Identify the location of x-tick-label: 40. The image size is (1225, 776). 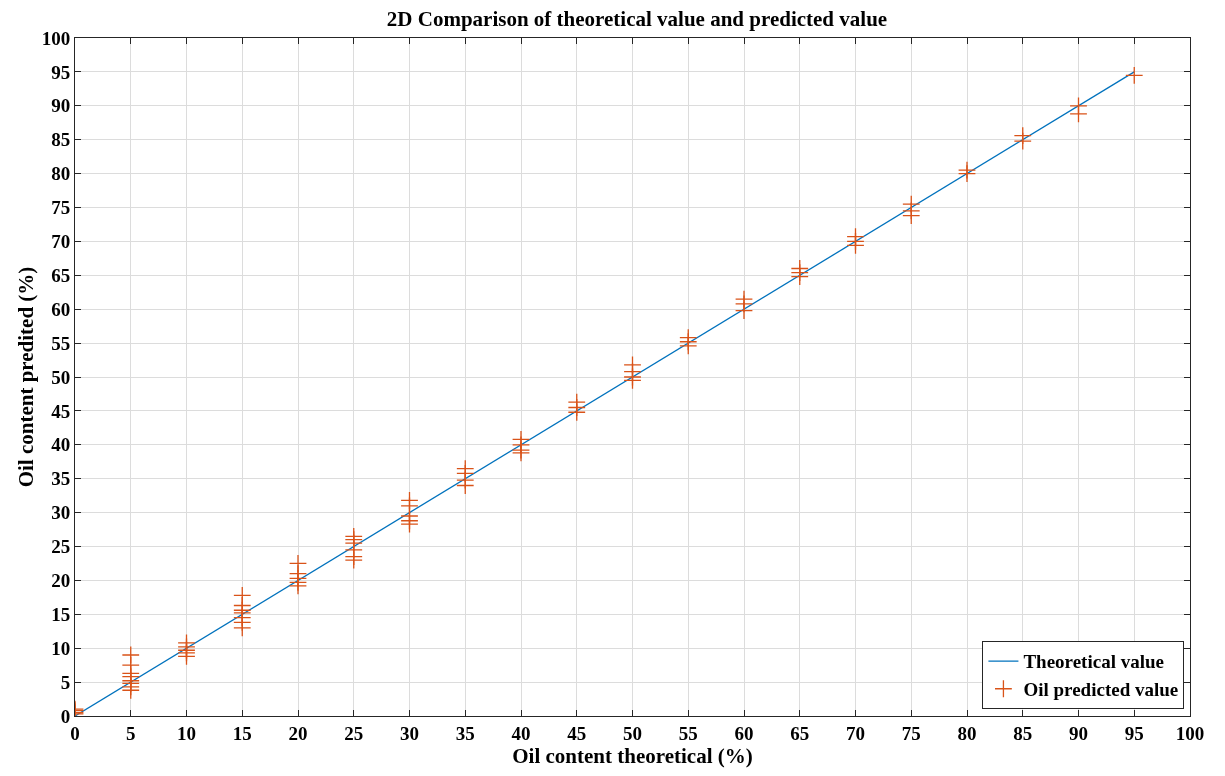
(521, 733).